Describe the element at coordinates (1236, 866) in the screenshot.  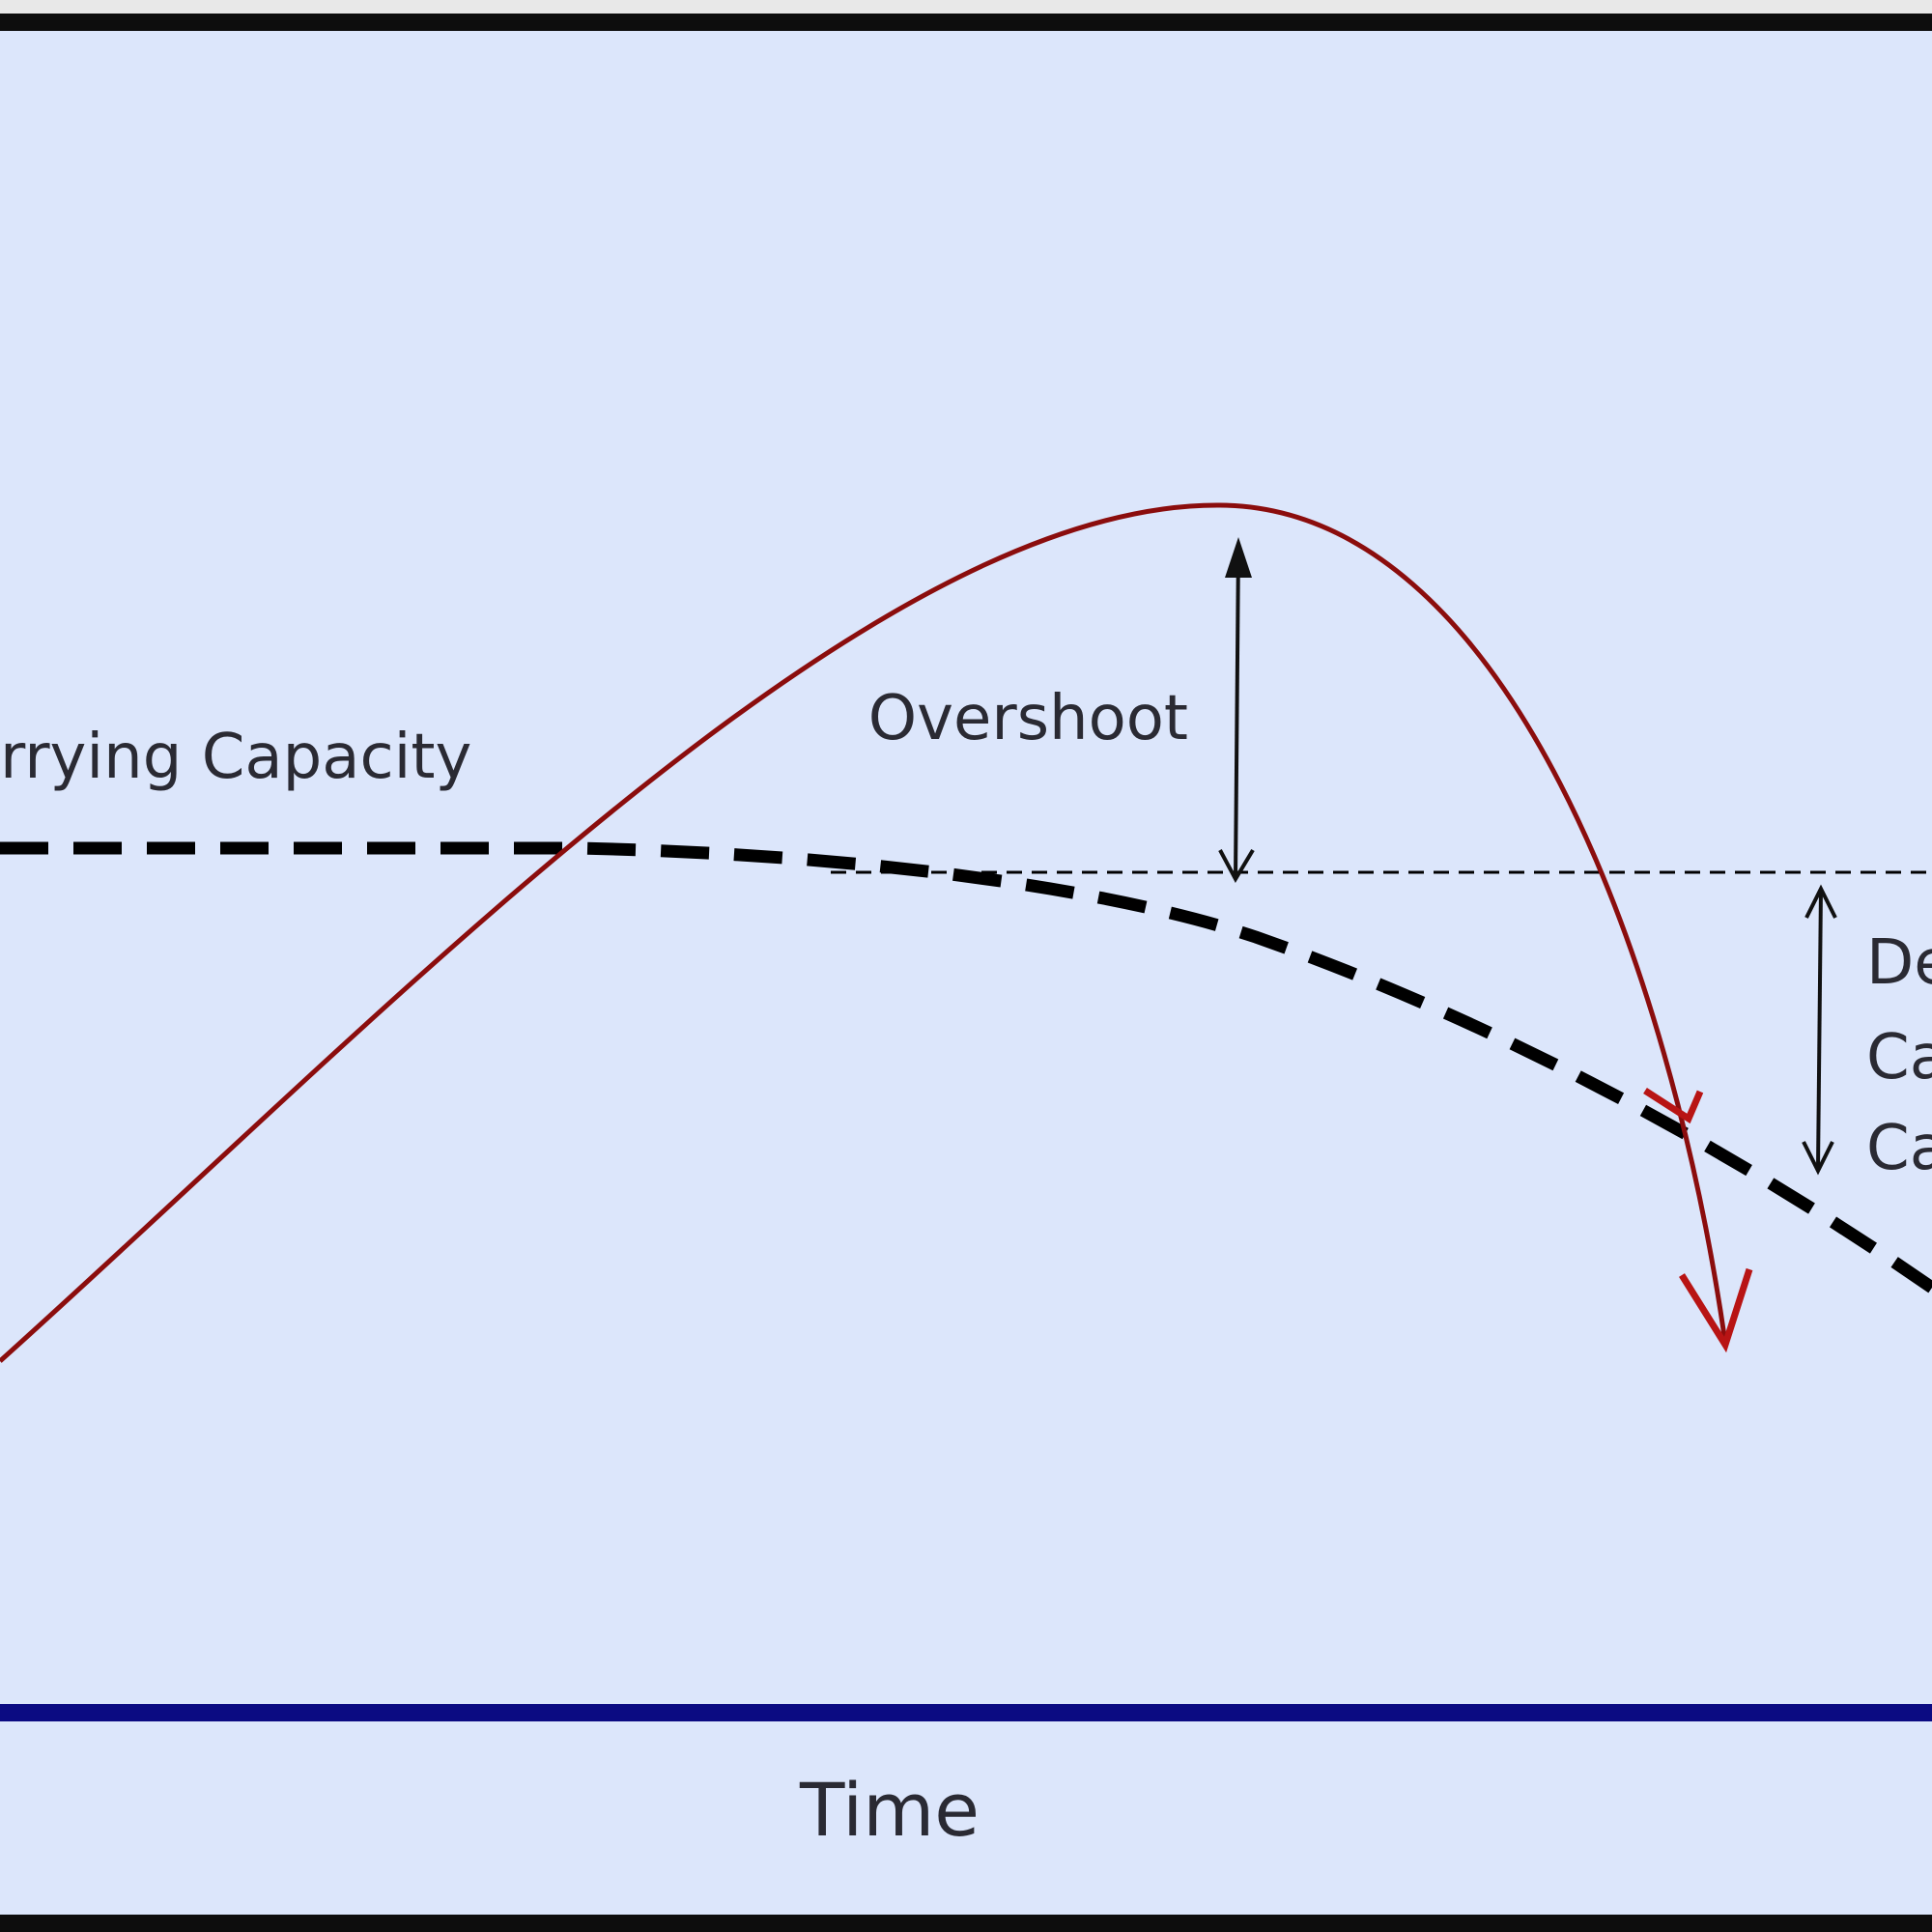
I see `overshoot-arrowhead-down` at that location.